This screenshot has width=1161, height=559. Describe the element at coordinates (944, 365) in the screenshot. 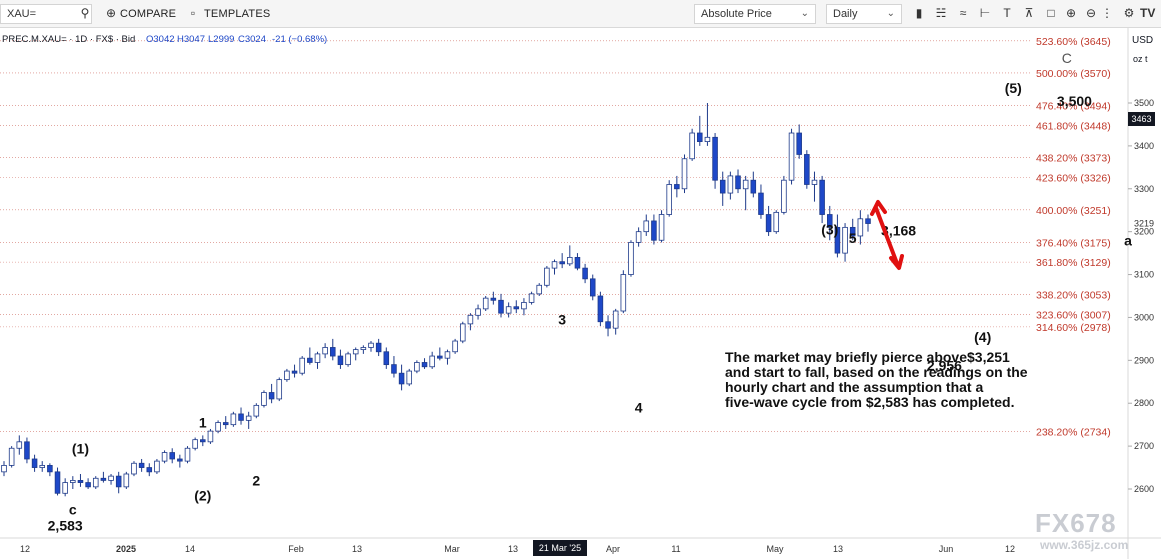

I see `wave-label: 2,956` at that location.